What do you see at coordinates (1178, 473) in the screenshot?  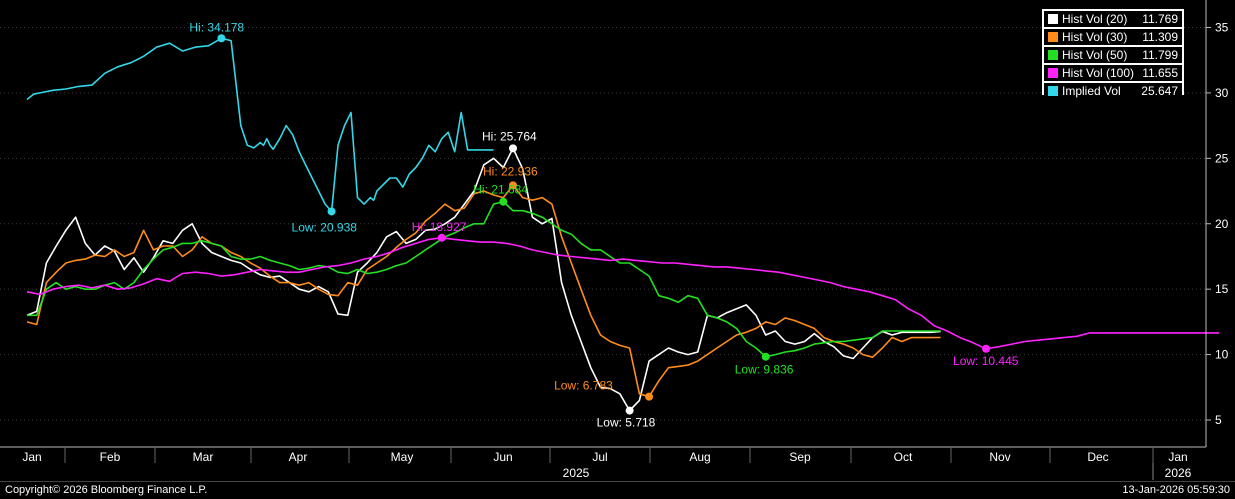 I see `x-year-label: 2026` at bounding box center [1178, 473].